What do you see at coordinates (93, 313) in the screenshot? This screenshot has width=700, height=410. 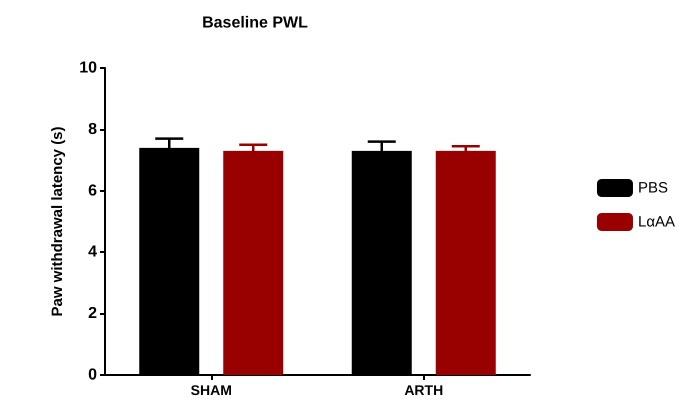 I see `y-tick-label: 2` at bounding box center [93, 313].